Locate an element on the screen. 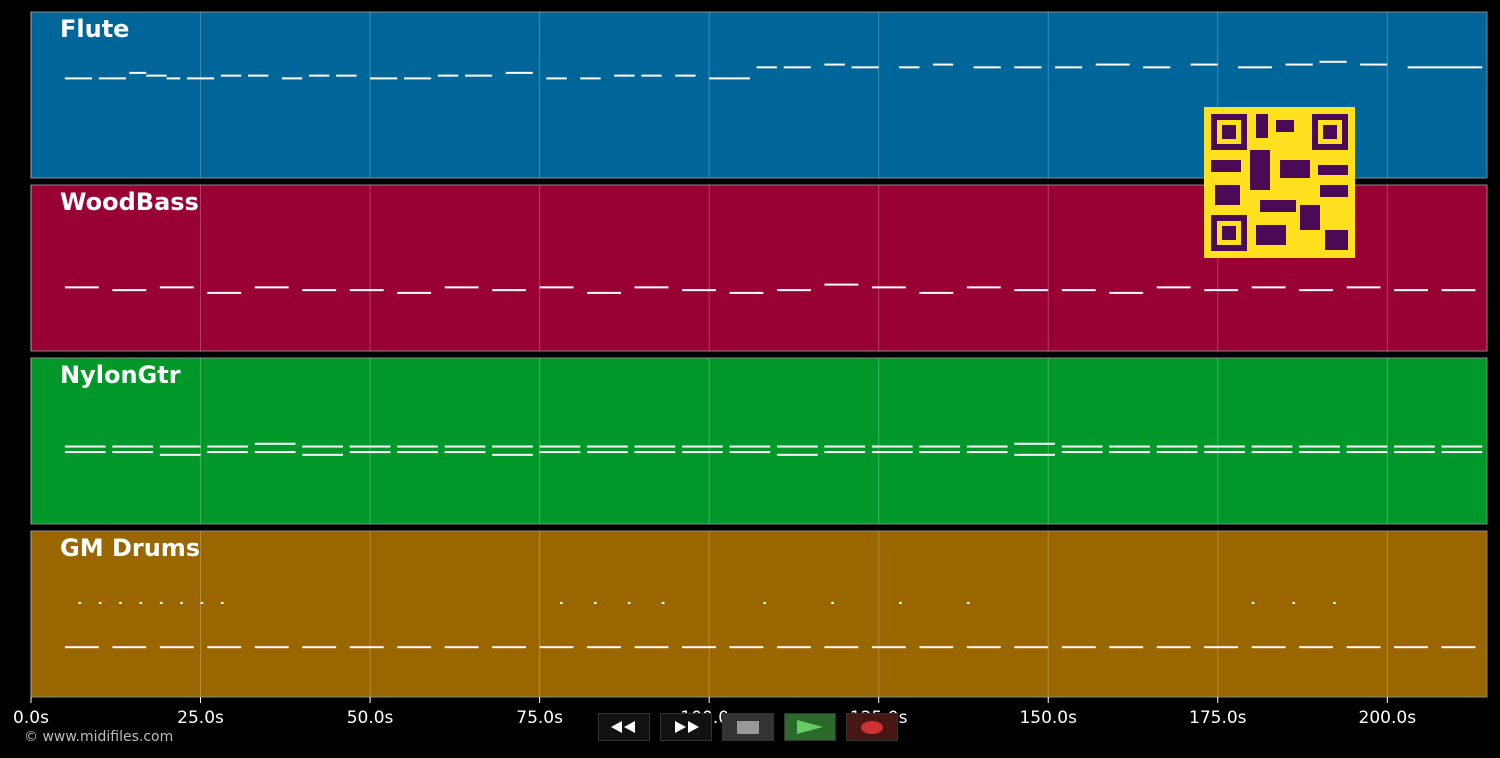 The width and height of the screenshot is (1500, 758). x-tick-label: 175.0s is located at coordinates (1218, 718).